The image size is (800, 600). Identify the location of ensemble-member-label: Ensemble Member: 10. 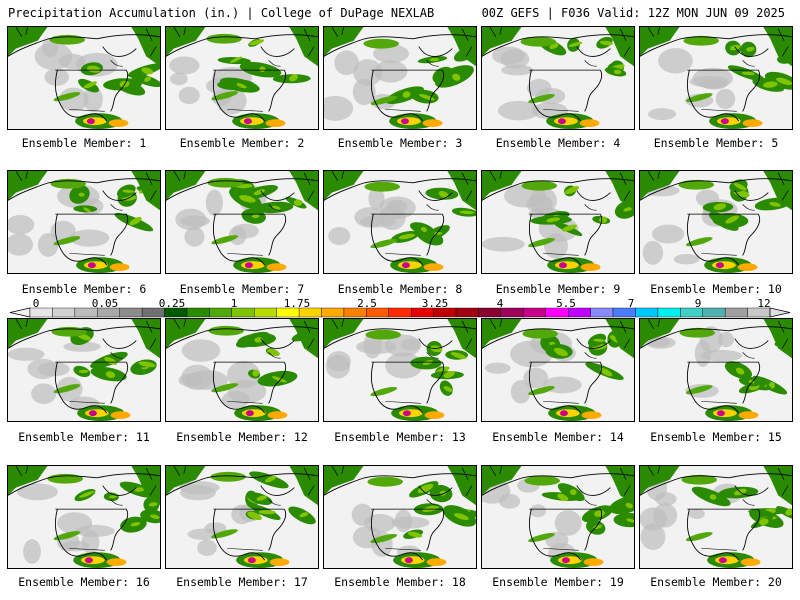
(716, 289).